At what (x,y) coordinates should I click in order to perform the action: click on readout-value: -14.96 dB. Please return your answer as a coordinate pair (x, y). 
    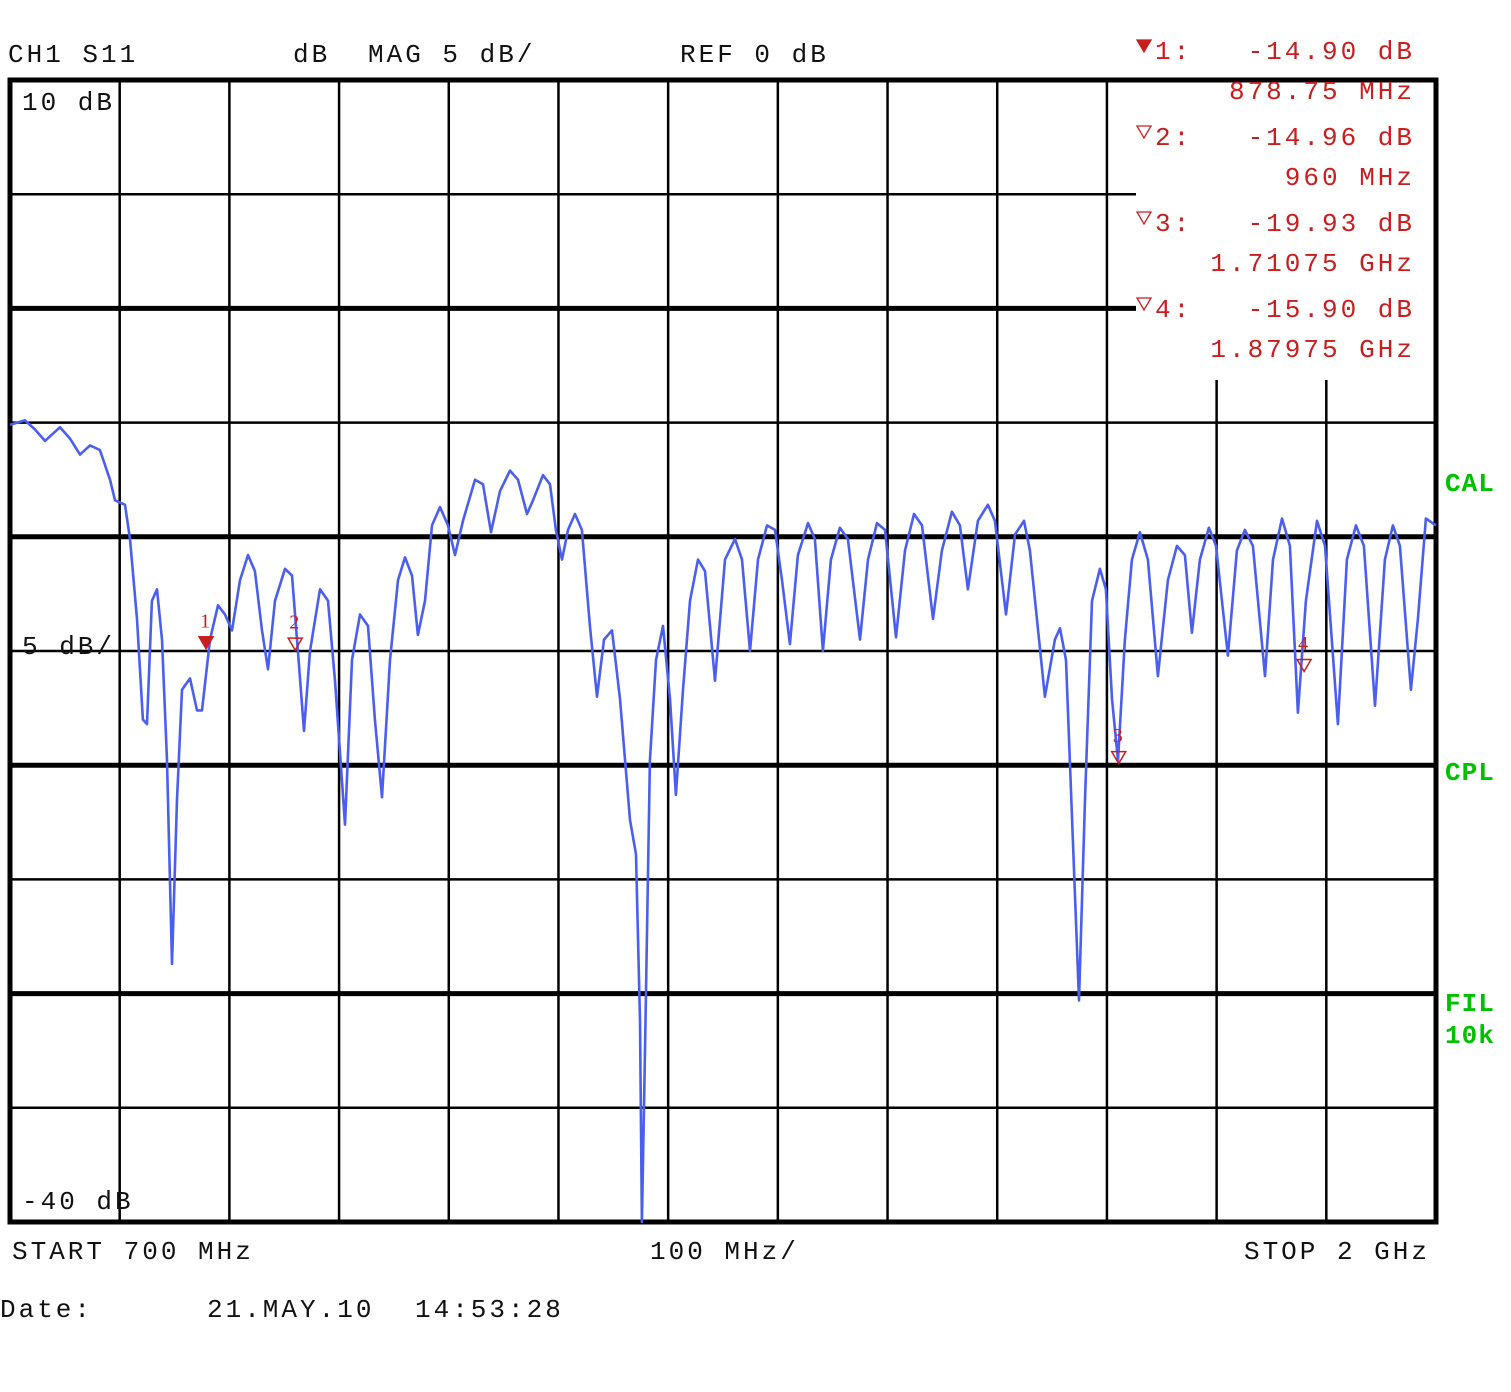
    Looking at the image, I should click on (1331, 138).